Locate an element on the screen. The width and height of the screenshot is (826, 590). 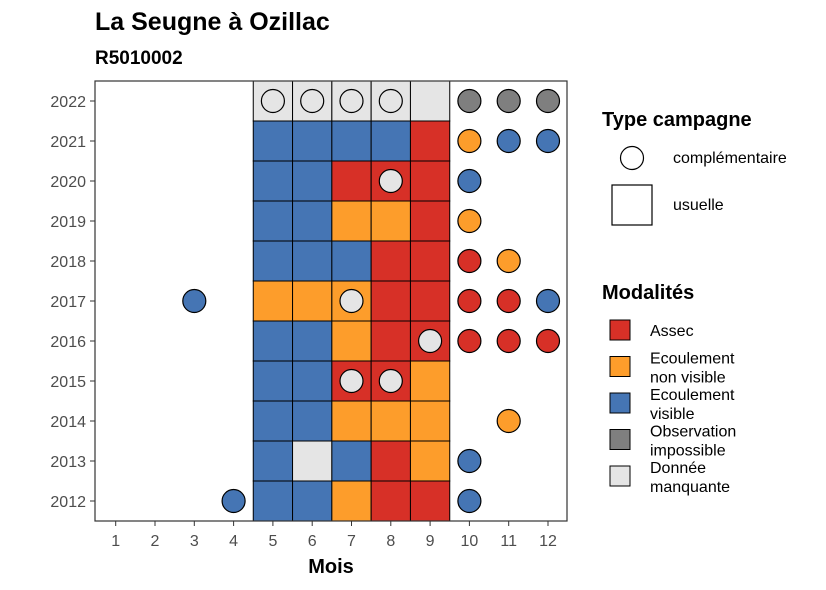
legend-label-assec: Assec is located at coordinates (672, 331).